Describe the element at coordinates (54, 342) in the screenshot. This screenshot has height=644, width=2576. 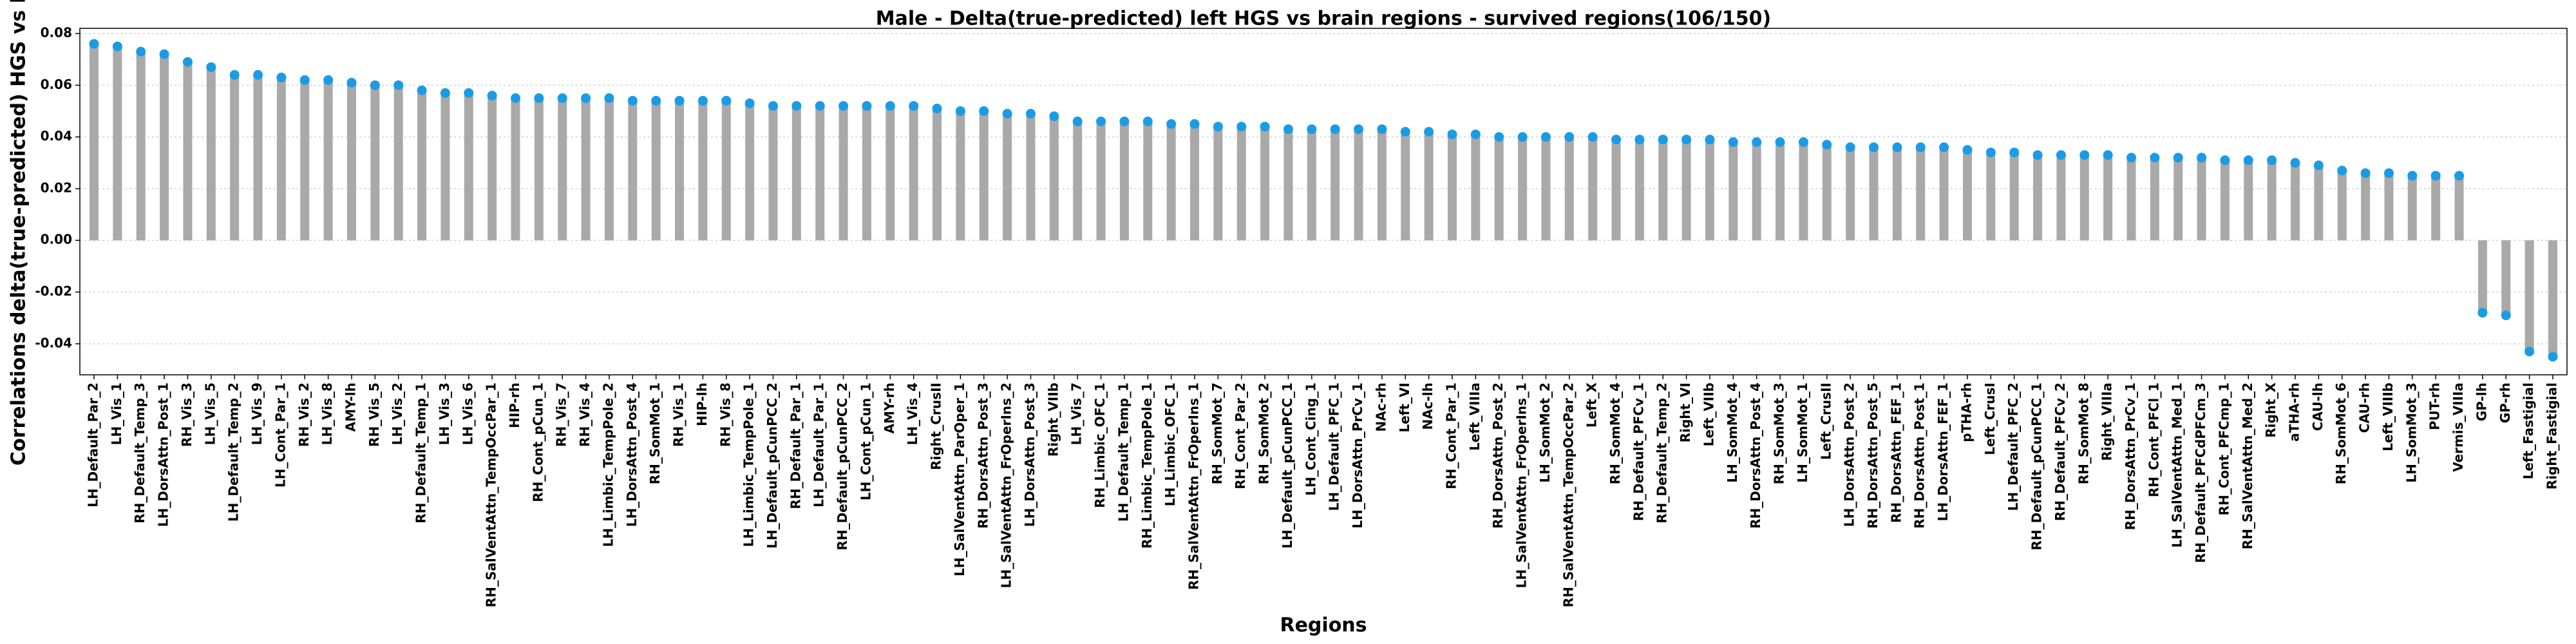
I see `y-tick-label: -0.04` at that location.